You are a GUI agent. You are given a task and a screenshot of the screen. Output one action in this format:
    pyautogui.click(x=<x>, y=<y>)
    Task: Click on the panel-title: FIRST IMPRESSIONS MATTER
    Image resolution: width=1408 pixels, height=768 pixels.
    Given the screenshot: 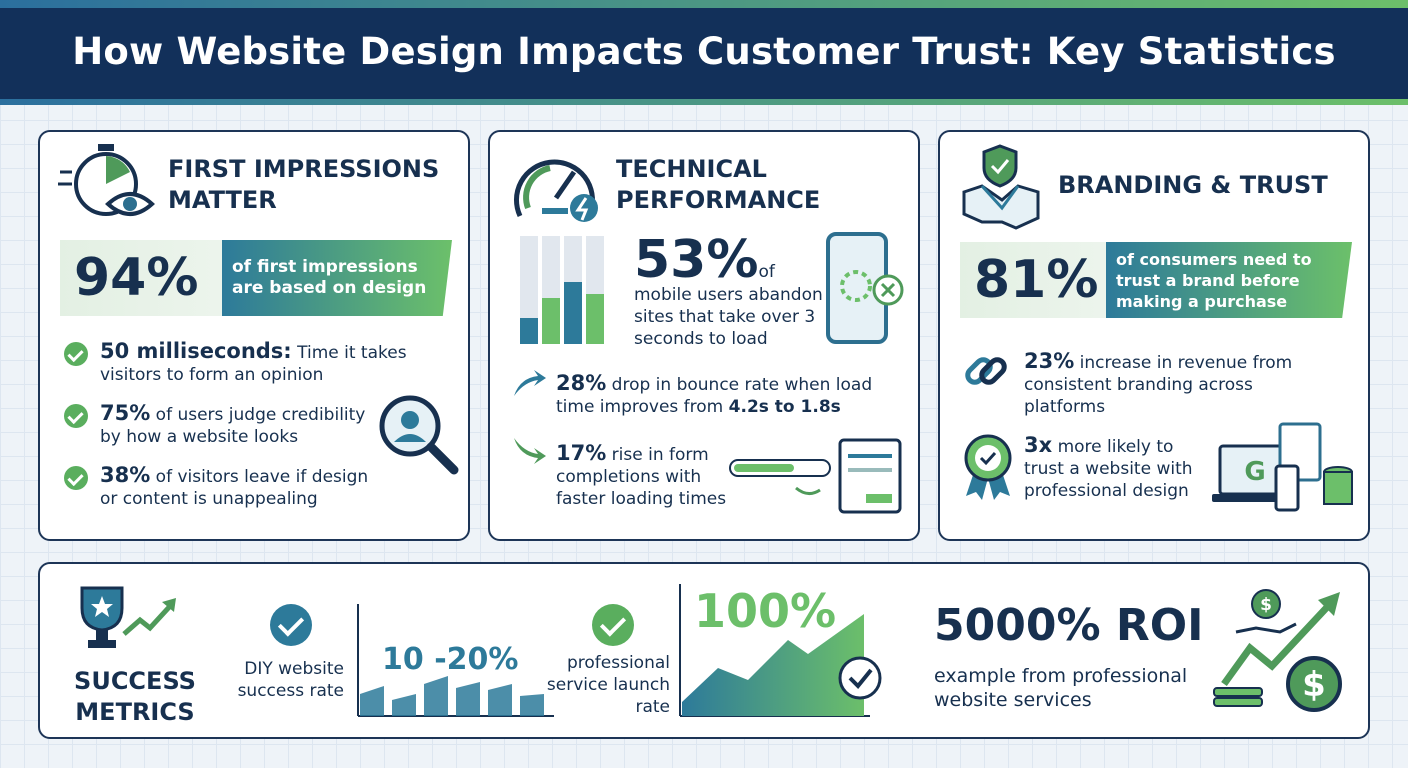 What is the action you would take?
    pyautogui.click(x=304, y=184)
    